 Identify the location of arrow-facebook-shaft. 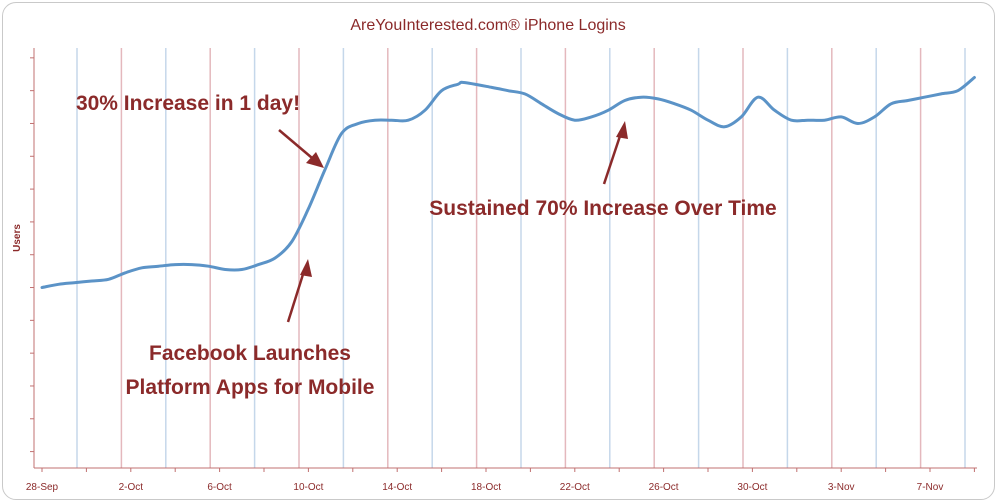
(296, 295).